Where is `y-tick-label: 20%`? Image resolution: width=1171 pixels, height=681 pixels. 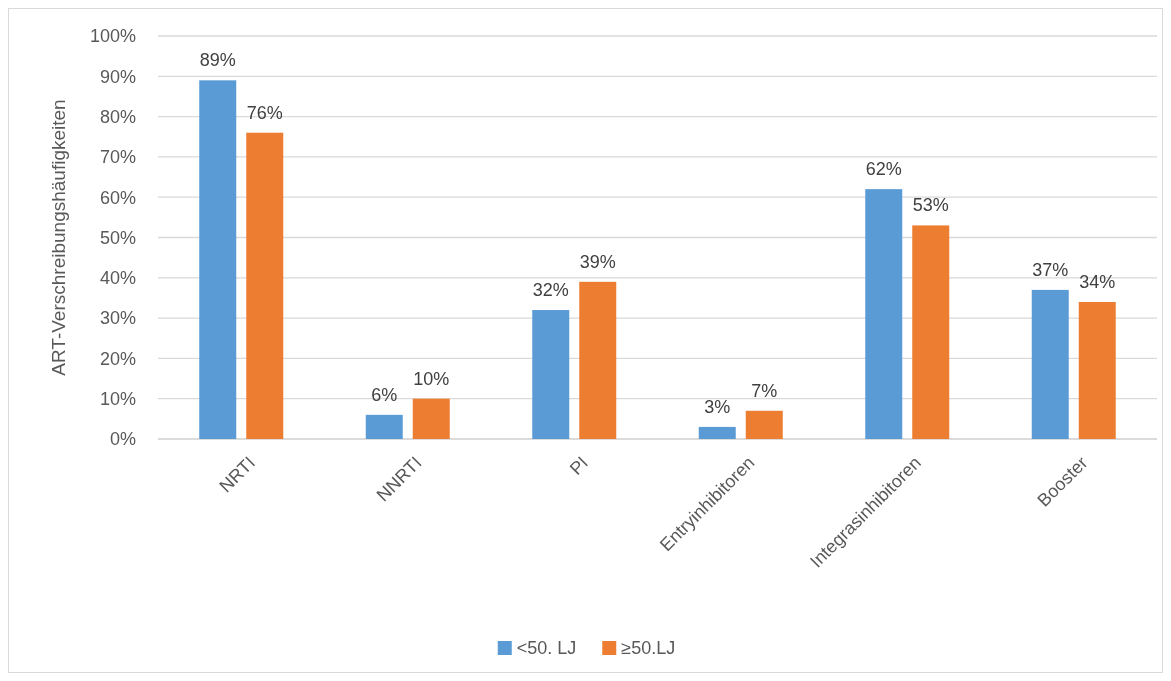
y-tick-label: 20% is located at coordinates (117, 358).